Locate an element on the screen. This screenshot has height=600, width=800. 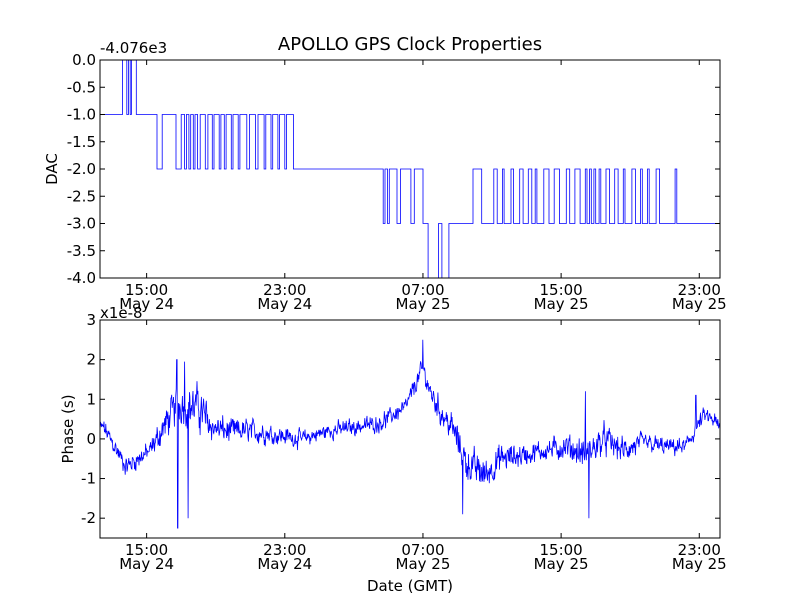
ytick-label: -3.5 is located at coordinates (81, 251).